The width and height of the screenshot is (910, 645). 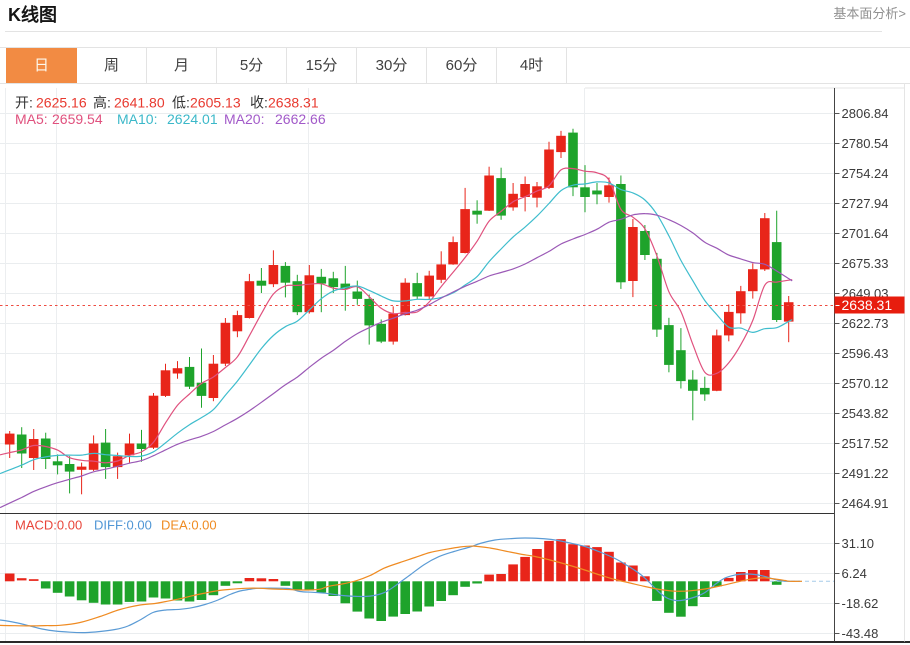 I want to click on svg-text: MACD:0.00, so click(x=48, y=525).